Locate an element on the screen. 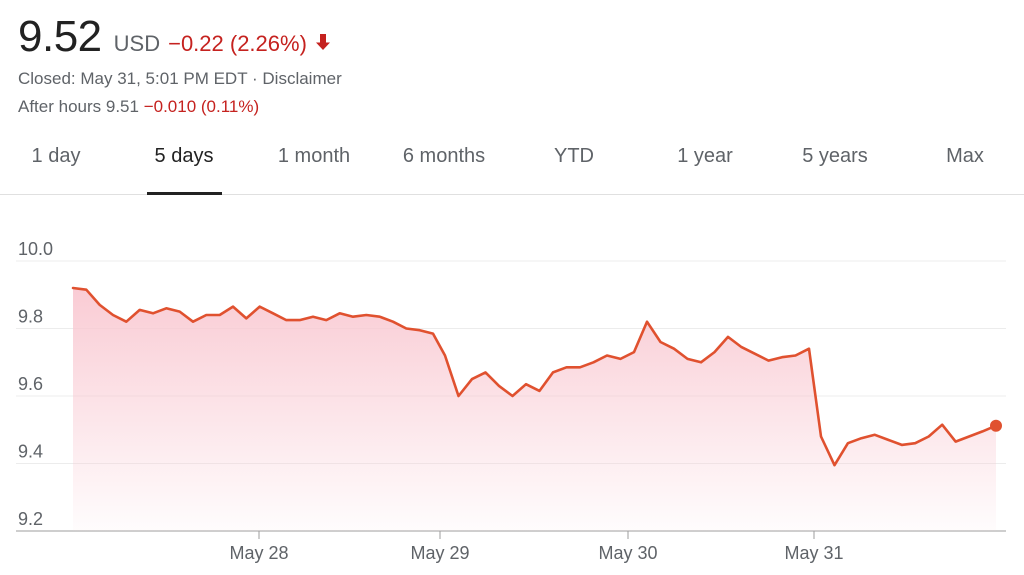  x-tick-label: May 28 is located at coordinates (258, 553).